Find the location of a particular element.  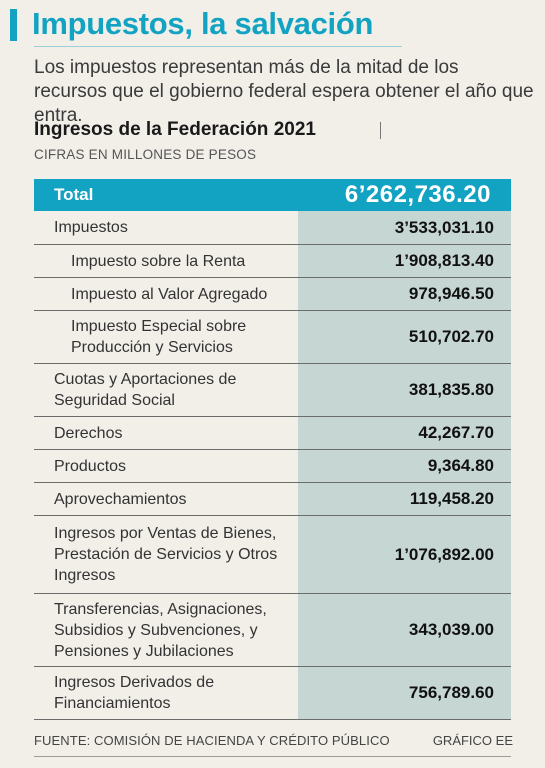

row-label: Productos is located at coordinates (90, 466).